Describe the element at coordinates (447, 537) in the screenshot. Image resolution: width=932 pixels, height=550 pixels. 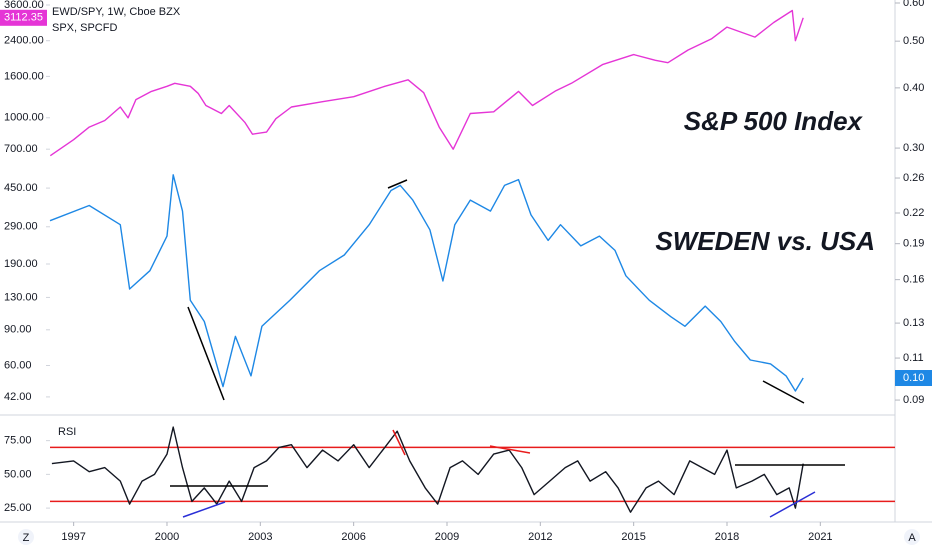
I see `x-tick-label: 2009` at that location.